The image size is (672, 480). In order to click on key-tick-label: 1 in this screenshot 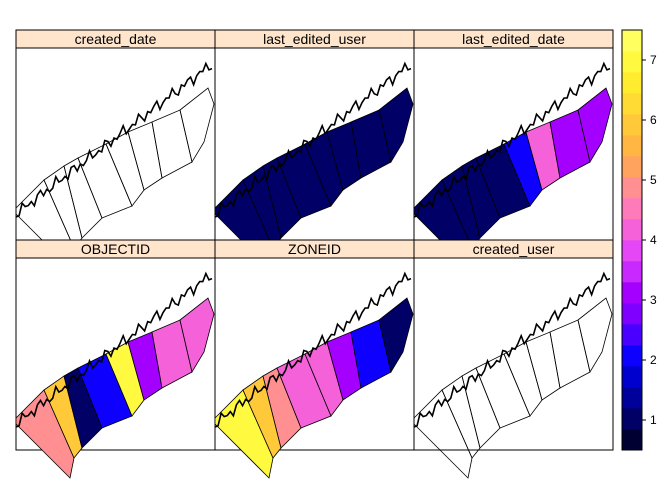, I will do `click(653, 420)`.